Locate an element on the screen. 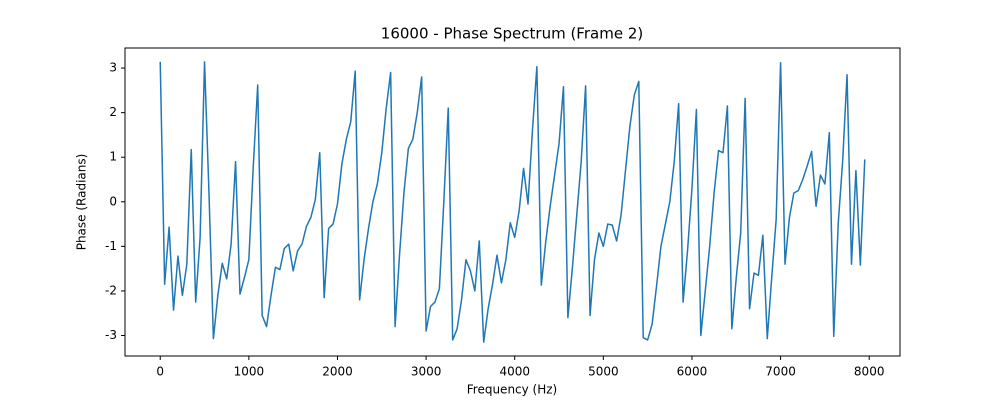 The width and height of the screenshot is (1000, 400). y-tick-label: 3 is located at coordinates (113, 68).